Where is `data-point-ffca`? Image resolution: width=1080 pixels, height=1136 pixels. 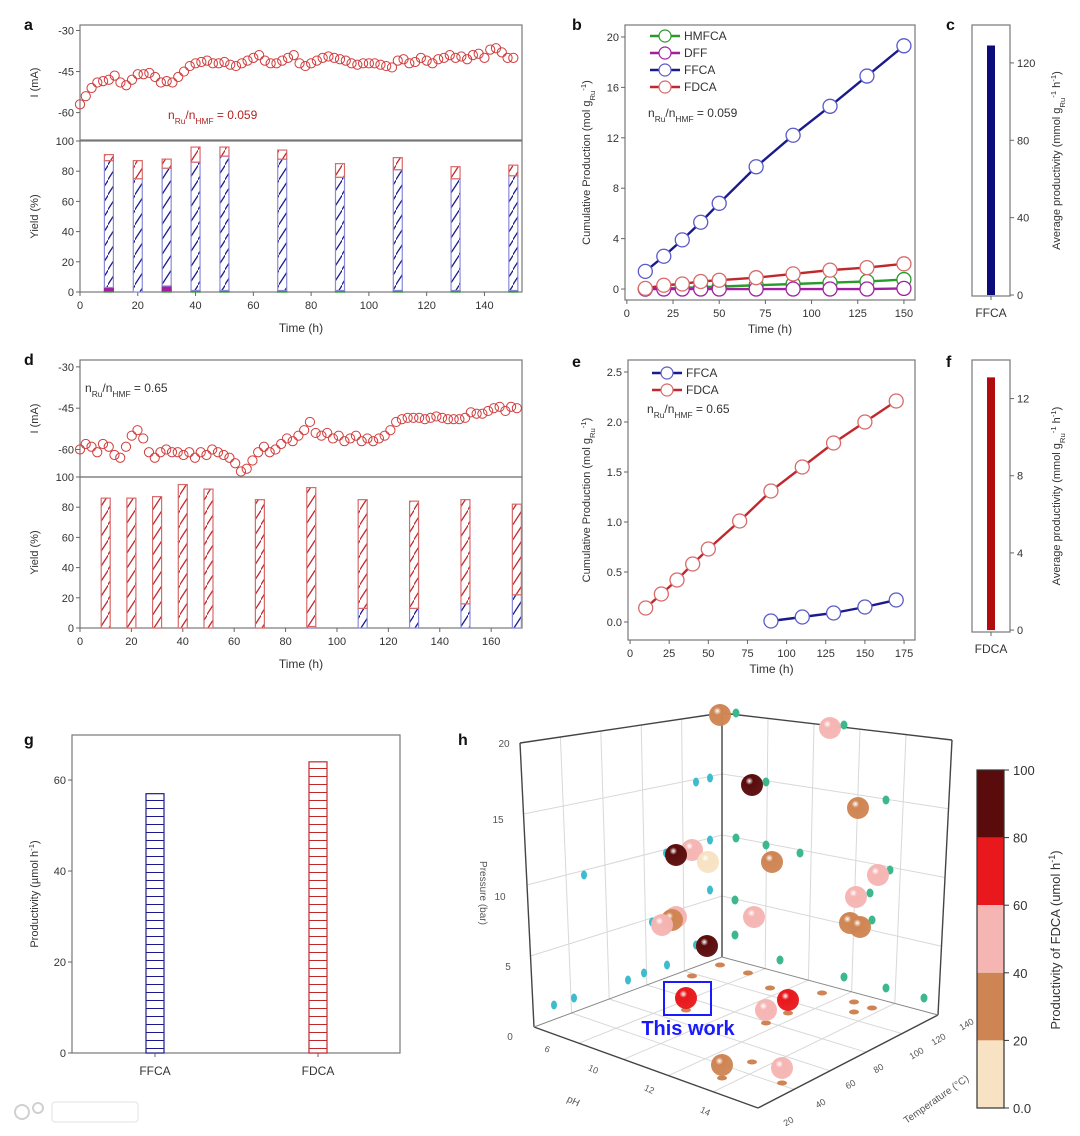 data-point-ffca is located at coordinates (867, 76).